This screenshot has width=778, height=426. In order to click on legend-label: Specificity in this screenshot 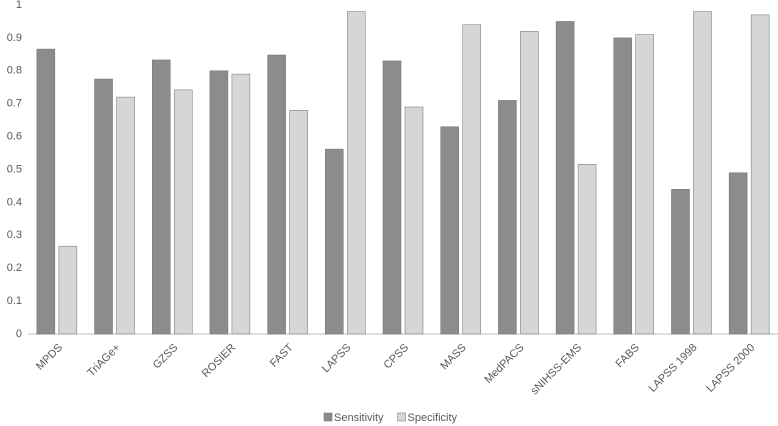, I will do `click(433, 418)`.